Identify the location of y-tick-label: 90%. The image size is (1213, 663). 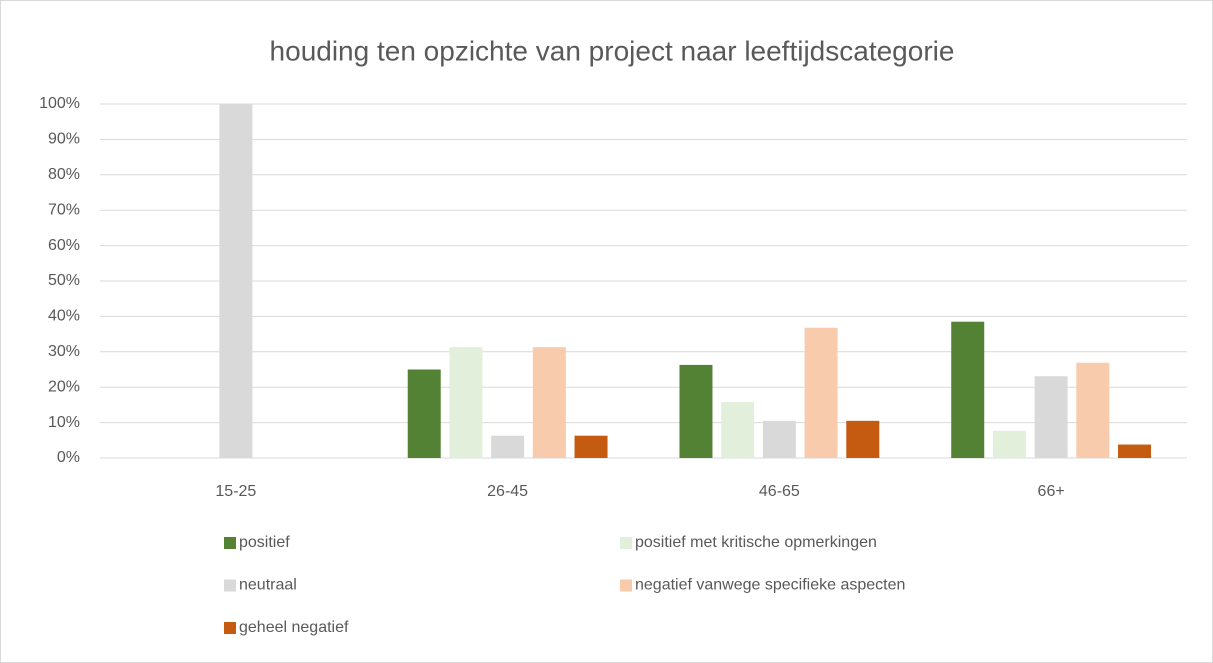
(64, 139).